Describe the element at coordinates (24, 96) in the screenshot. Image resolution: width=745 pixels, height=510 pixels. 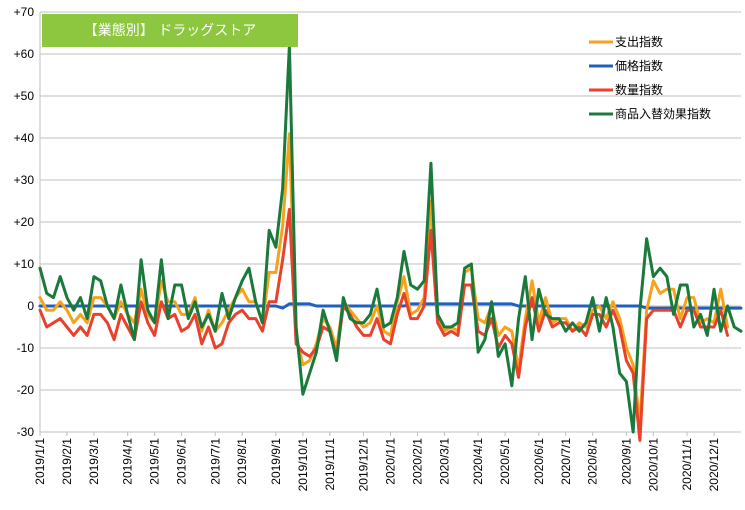
I see `y-tick-label: +50` at that location.